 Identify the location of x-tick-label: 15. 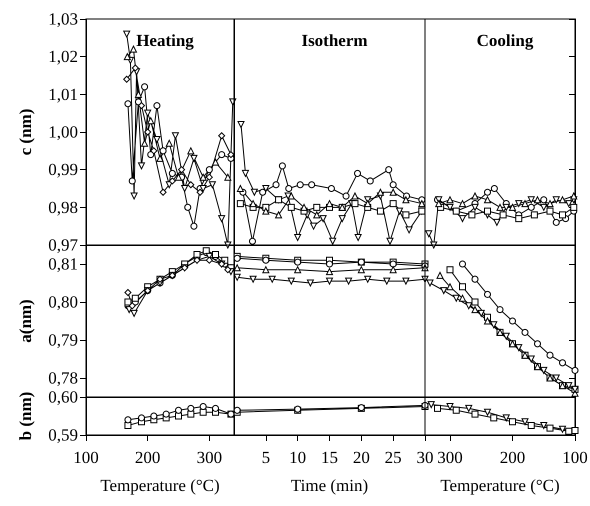
(329, 457).